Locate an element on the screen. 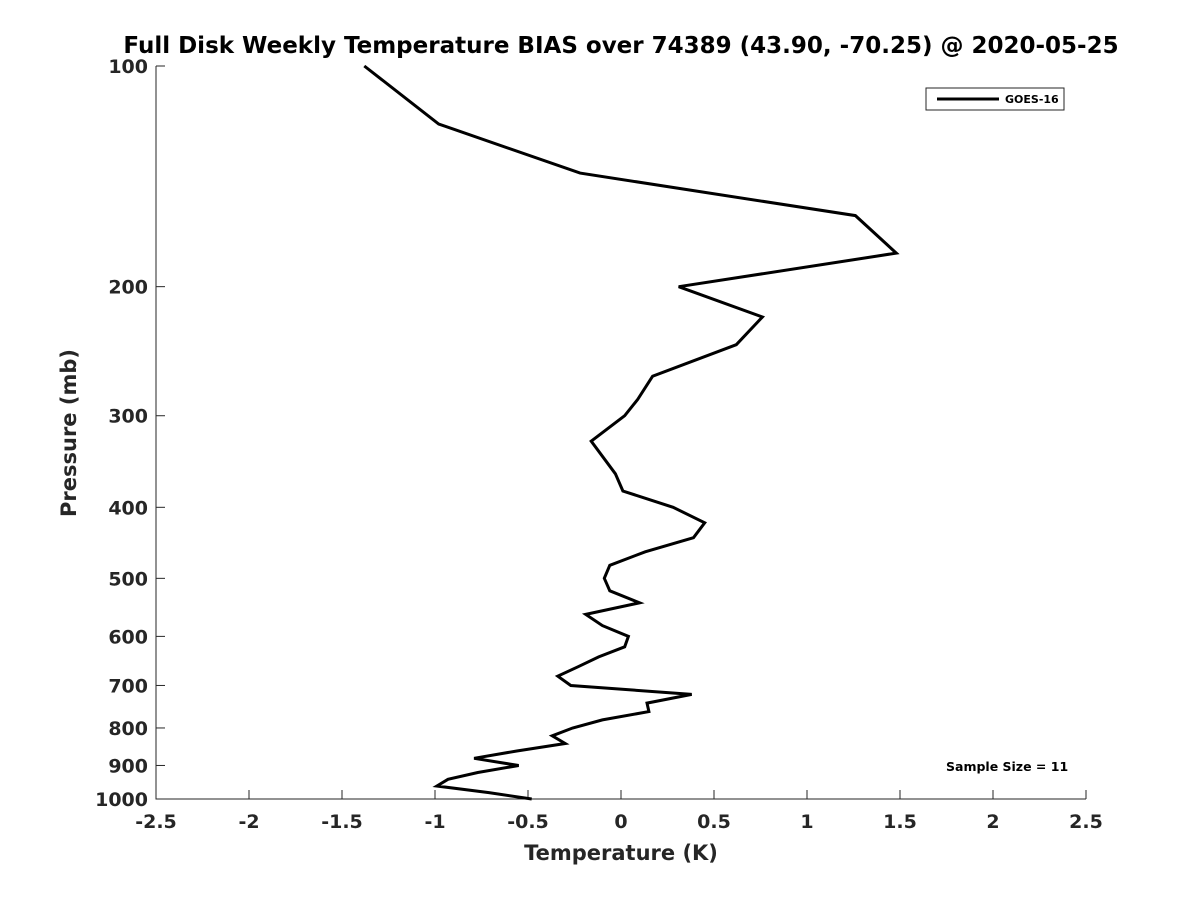  x-tick-label: 2.5 is located at coordinates (1086, 822).